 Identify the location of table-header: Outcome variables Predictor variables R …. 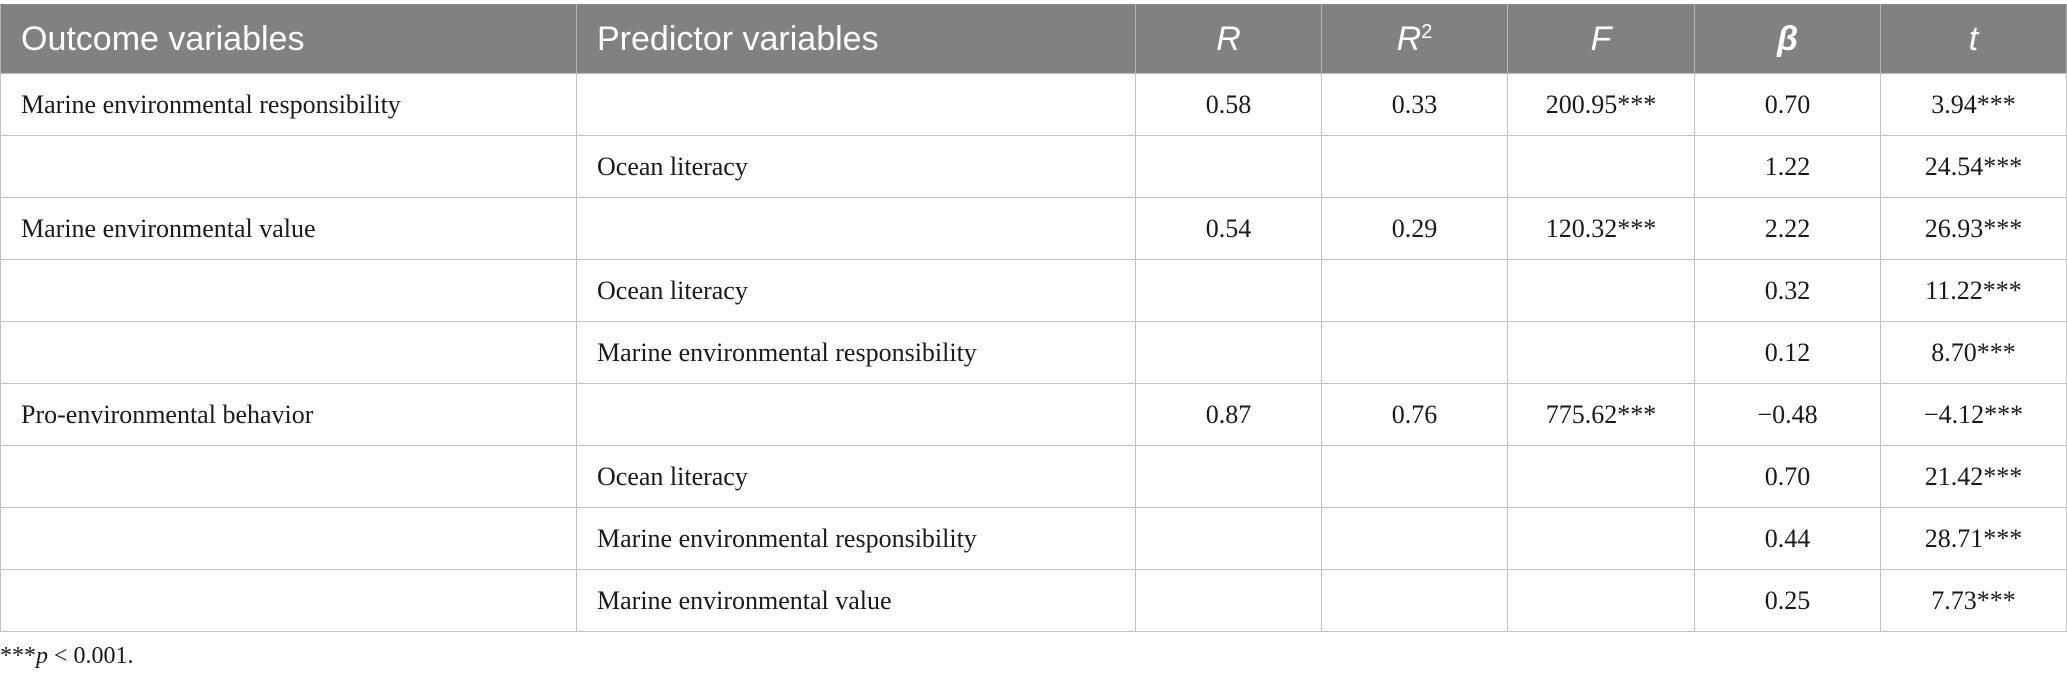
(1033, 39).